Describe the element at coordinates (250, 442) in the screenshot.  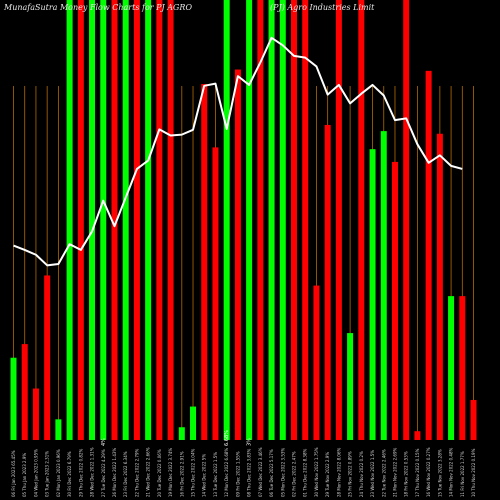
I see `bar-value-label: 3%` at that location.